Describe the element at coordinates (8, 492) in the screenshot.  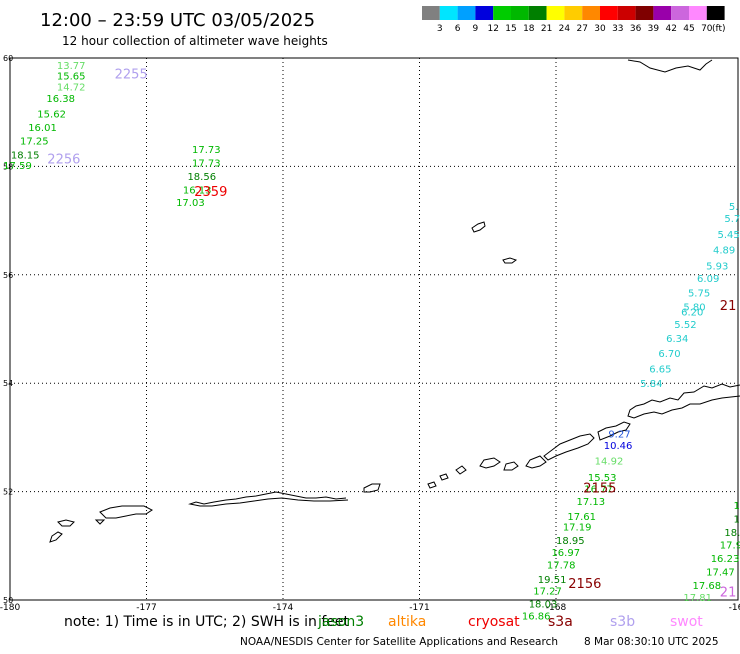
I see `lat-tick-label: 52` at that location.